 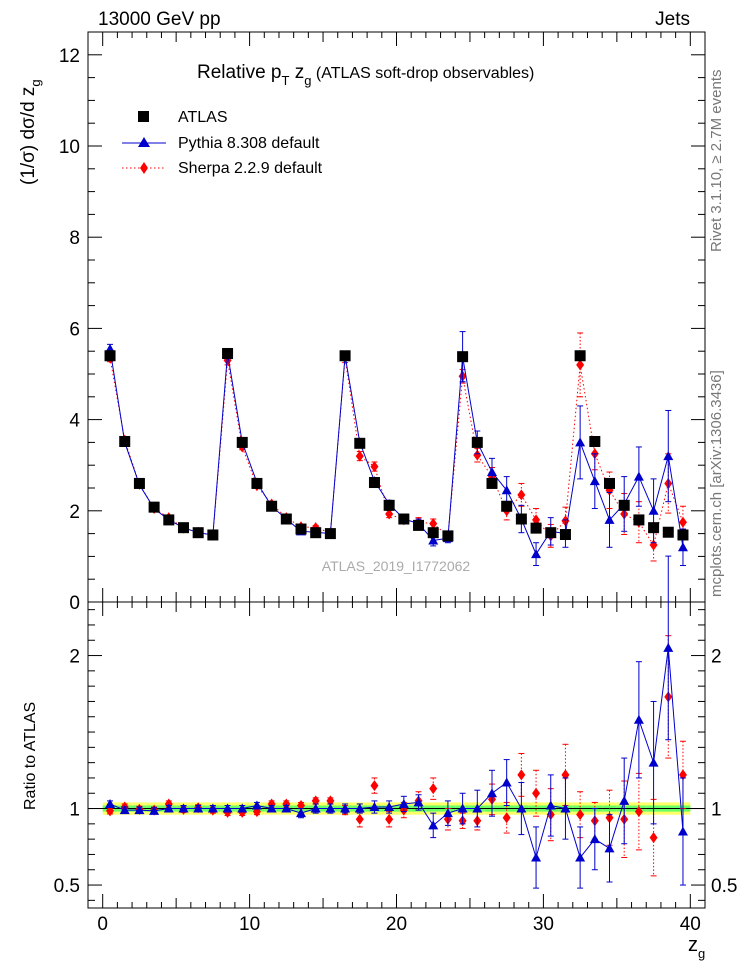 What do you see at coordinates (250, 168) in the screenshot?
I see `legend-label-sherpa: Sherpa 2.2.9 default` at bounding box center [250, 168].